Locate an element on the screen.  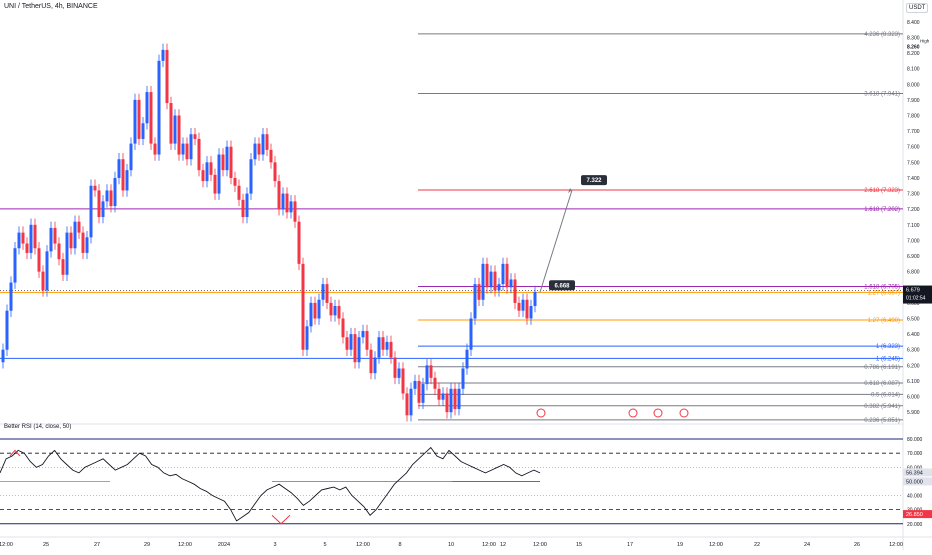
fib-level-label: 0.236 (5.851) is located at coordinates (882, 421).